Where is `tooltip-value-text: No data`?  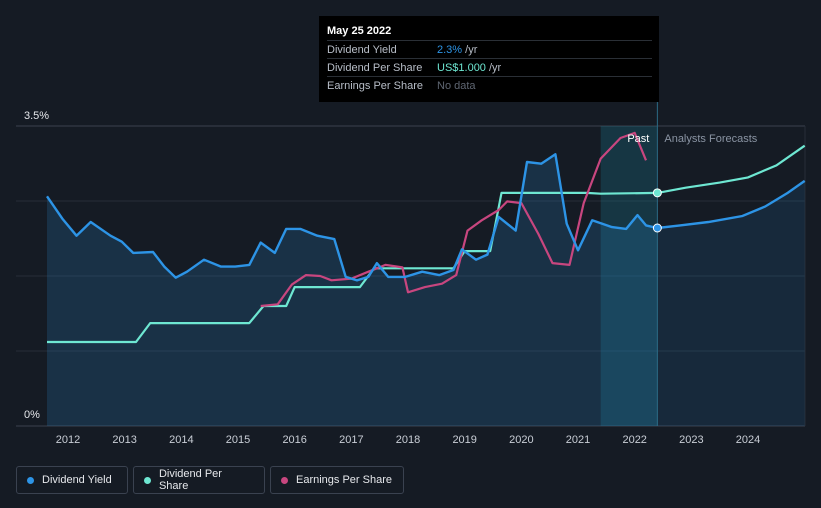 tooltip-value-text: No data is located at coordinates (456, 86).